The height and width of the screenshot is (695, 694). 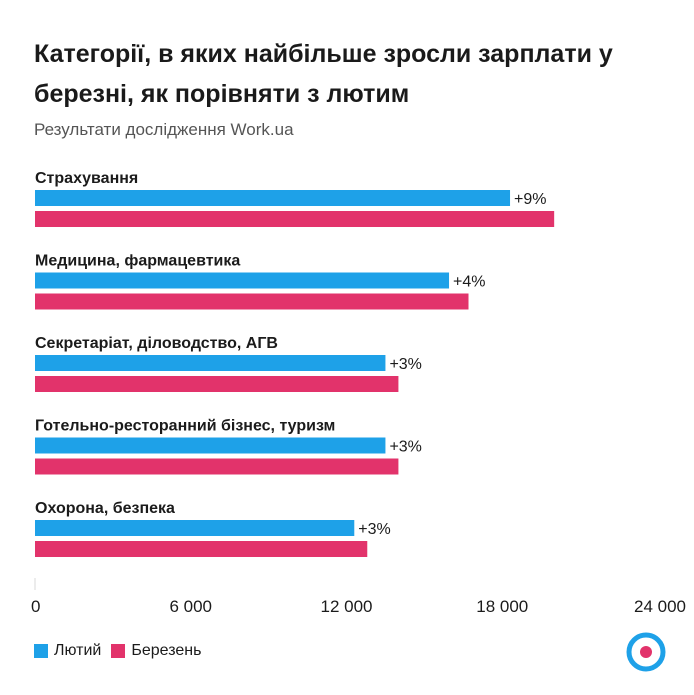 What do you see at coordinates (347, 606) in the screenshot?
I see `x-tick-label: 12 000` at bounding box center [347, 606].